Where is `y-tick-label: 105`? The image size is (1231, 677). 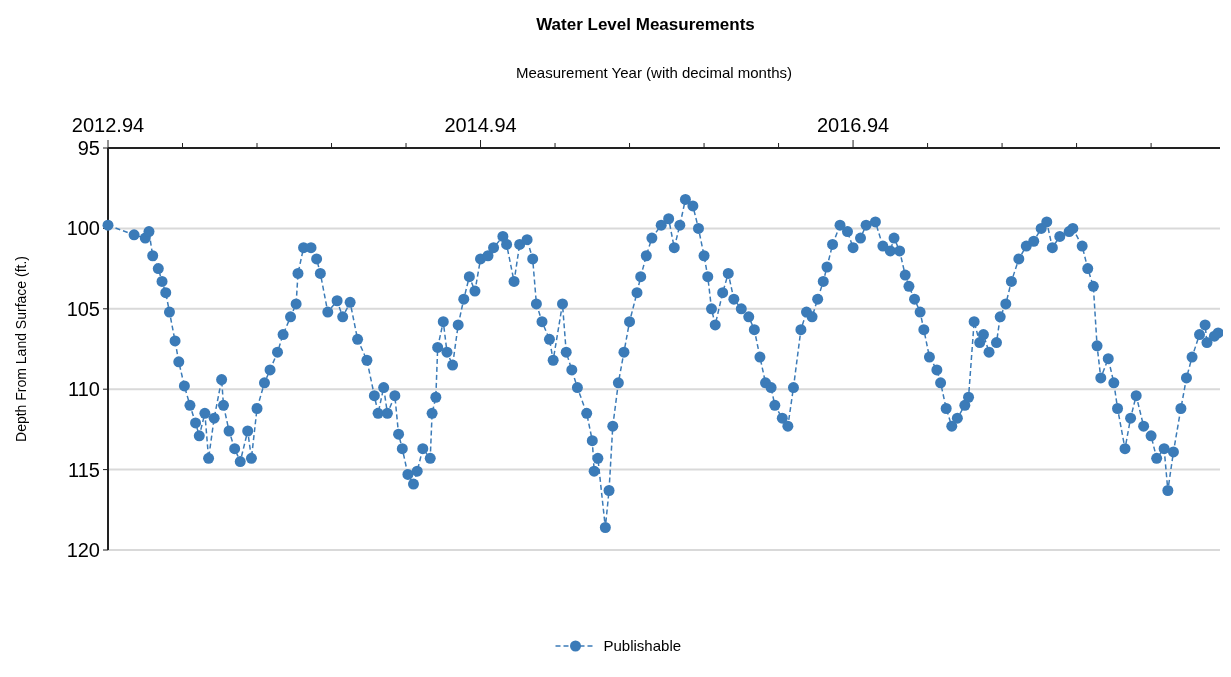
y-tick-label: 105 is located at coordinates (83, 308).